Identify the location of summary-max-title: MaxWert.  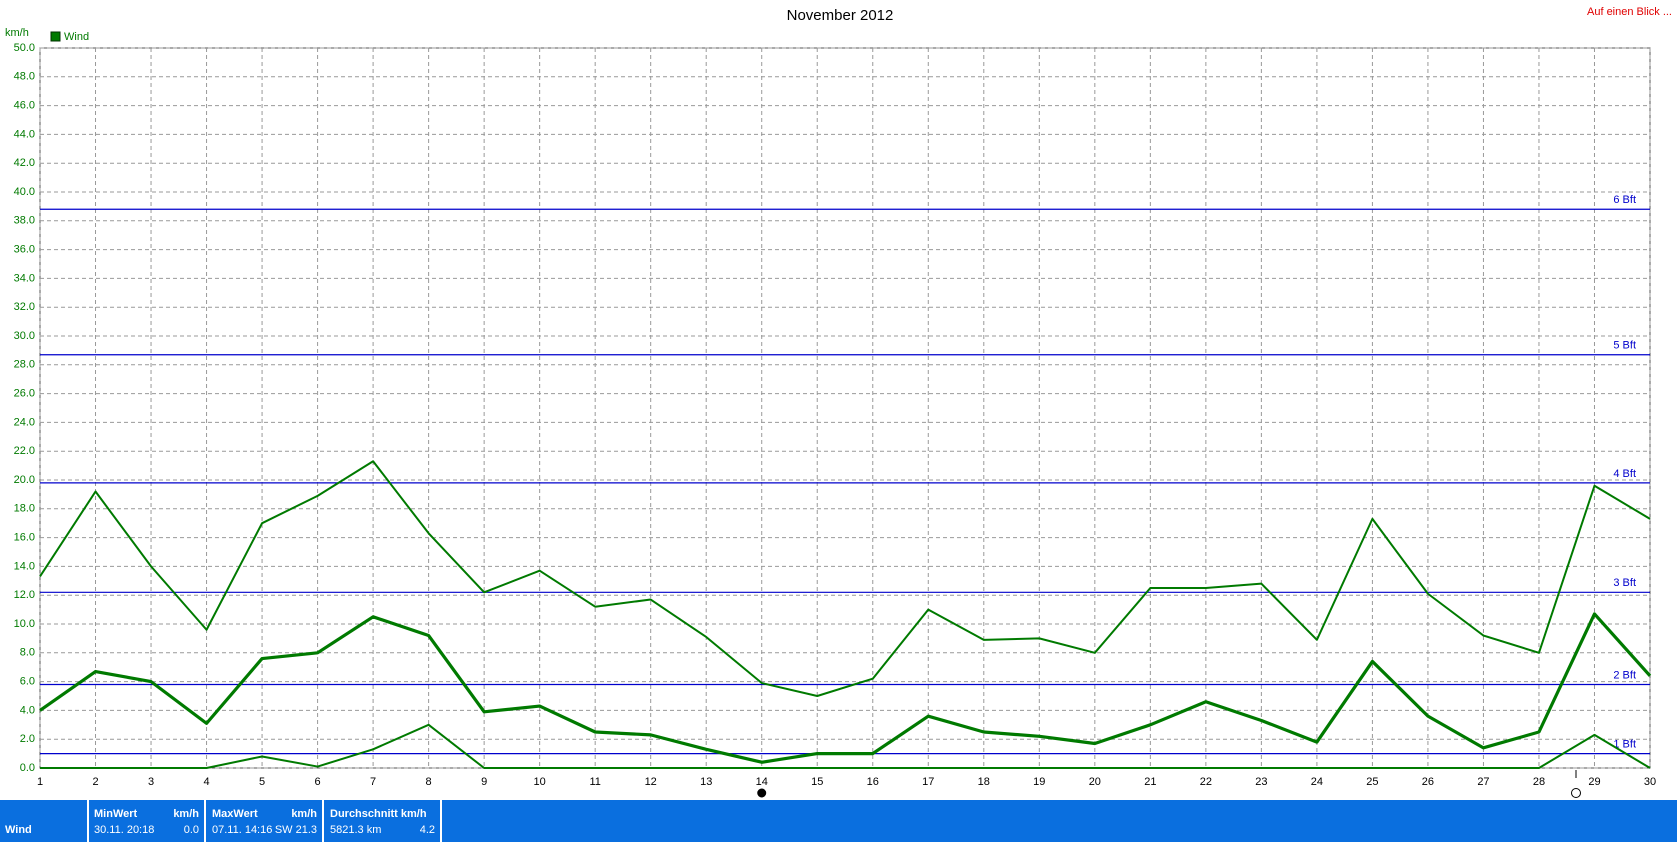
(235, 814).